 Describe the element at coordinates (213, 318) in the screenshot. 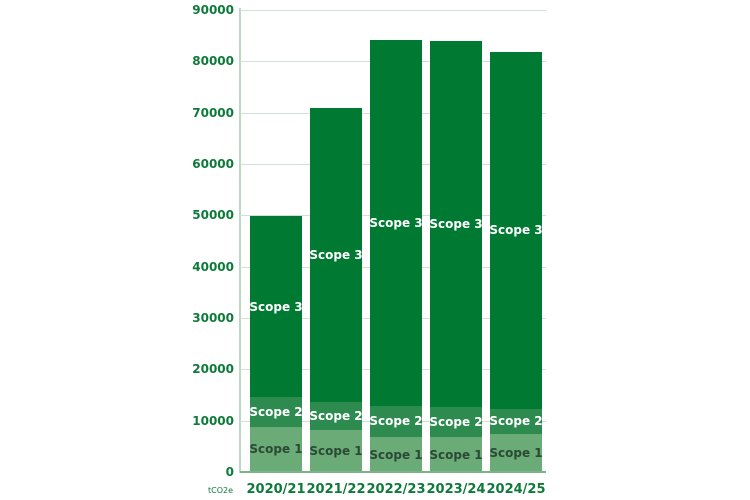

I see `y-tick-label: 30000` at that location.